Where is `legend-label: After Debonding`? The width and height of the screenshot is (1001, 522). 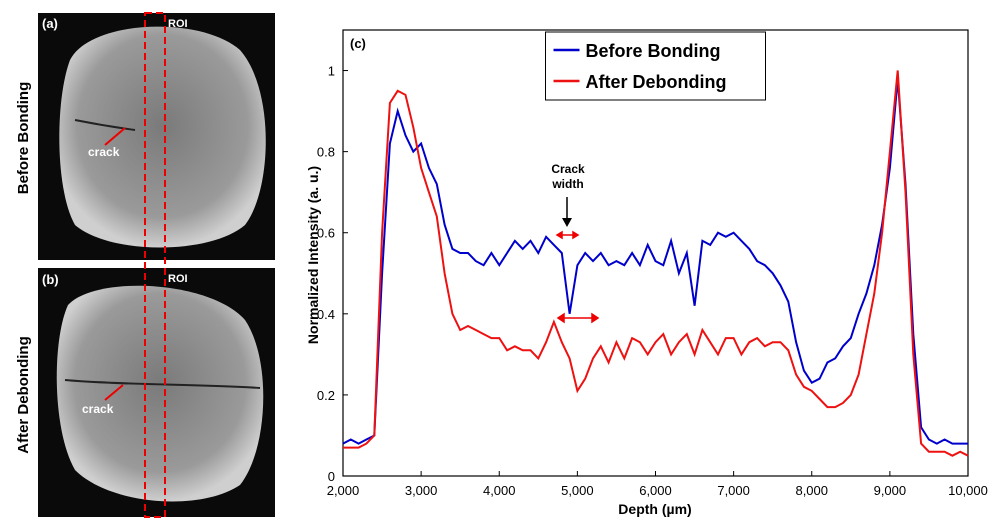
legend-label: After Debonding is located at coordinates (656, 82).